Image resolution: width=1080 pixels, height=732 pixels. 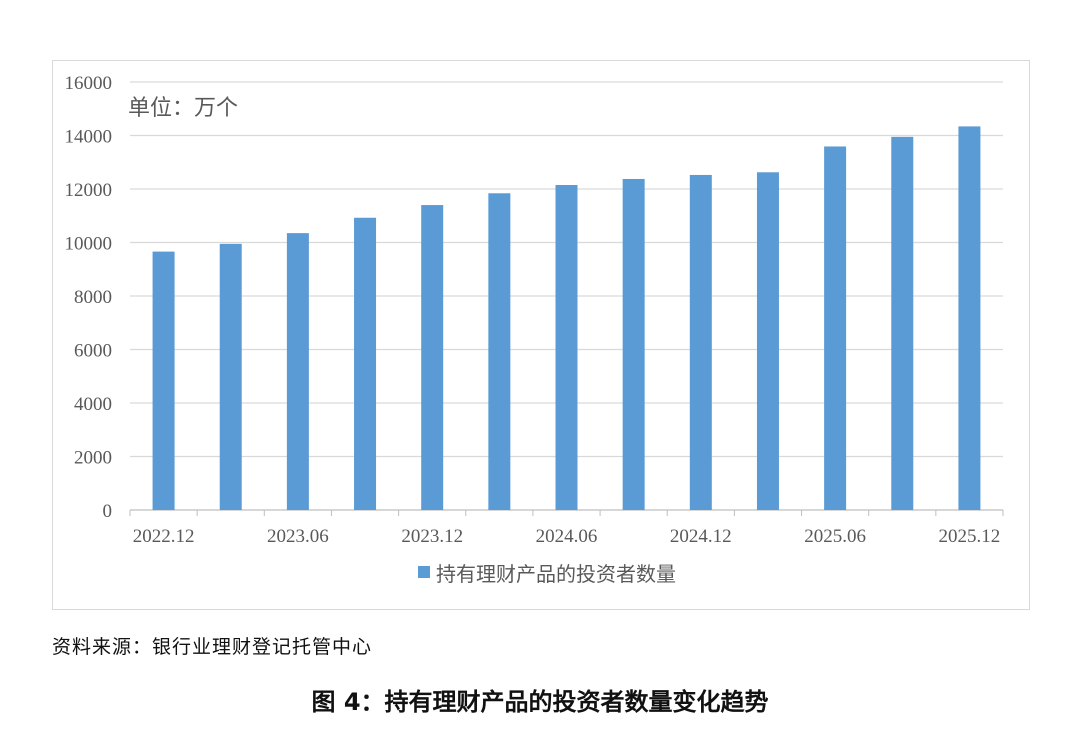 I want to click on y-tick-label: 10000, so click(x=89, y=244).